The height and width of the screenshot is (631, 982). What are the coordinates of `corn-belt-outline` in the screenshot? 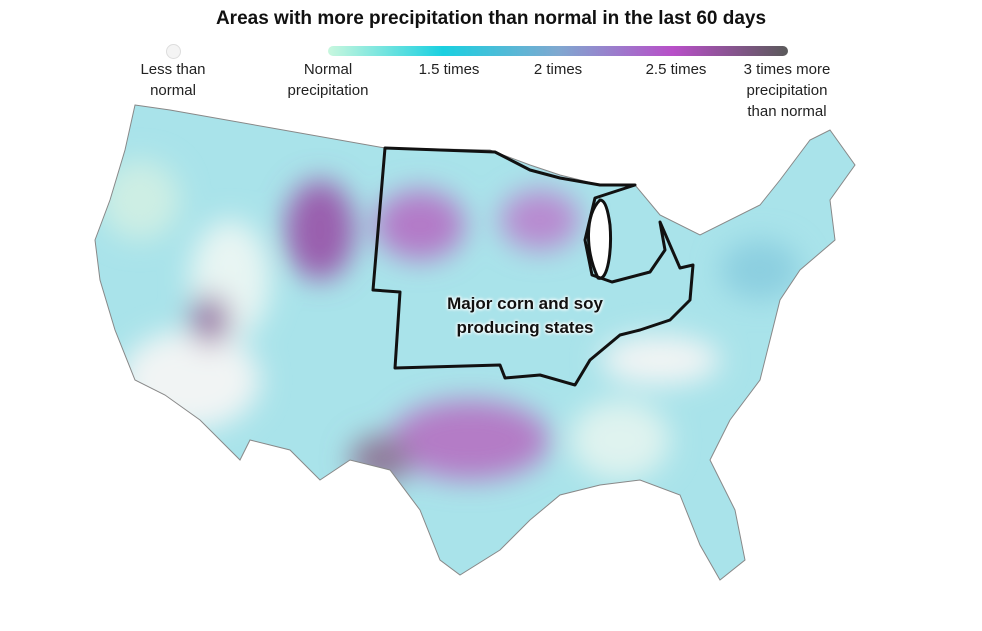 It's located at (533, 266).